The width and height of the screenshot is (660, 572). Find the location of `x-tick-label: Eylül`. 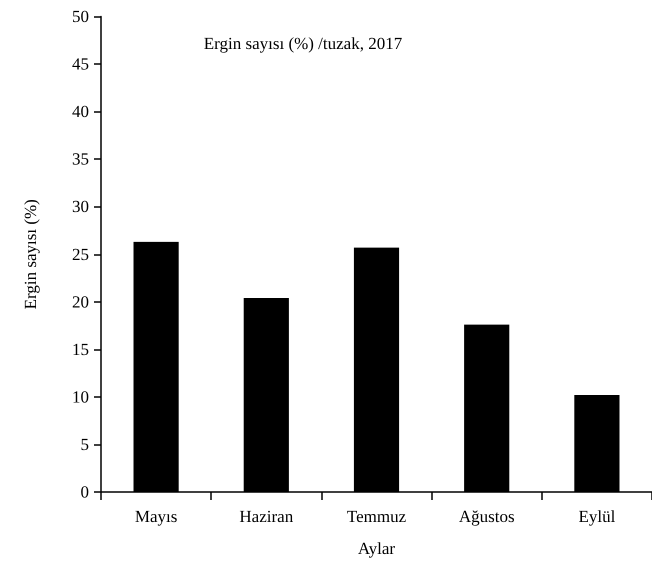

x-tick-label: Eylül is located at coordinates (597, 516).